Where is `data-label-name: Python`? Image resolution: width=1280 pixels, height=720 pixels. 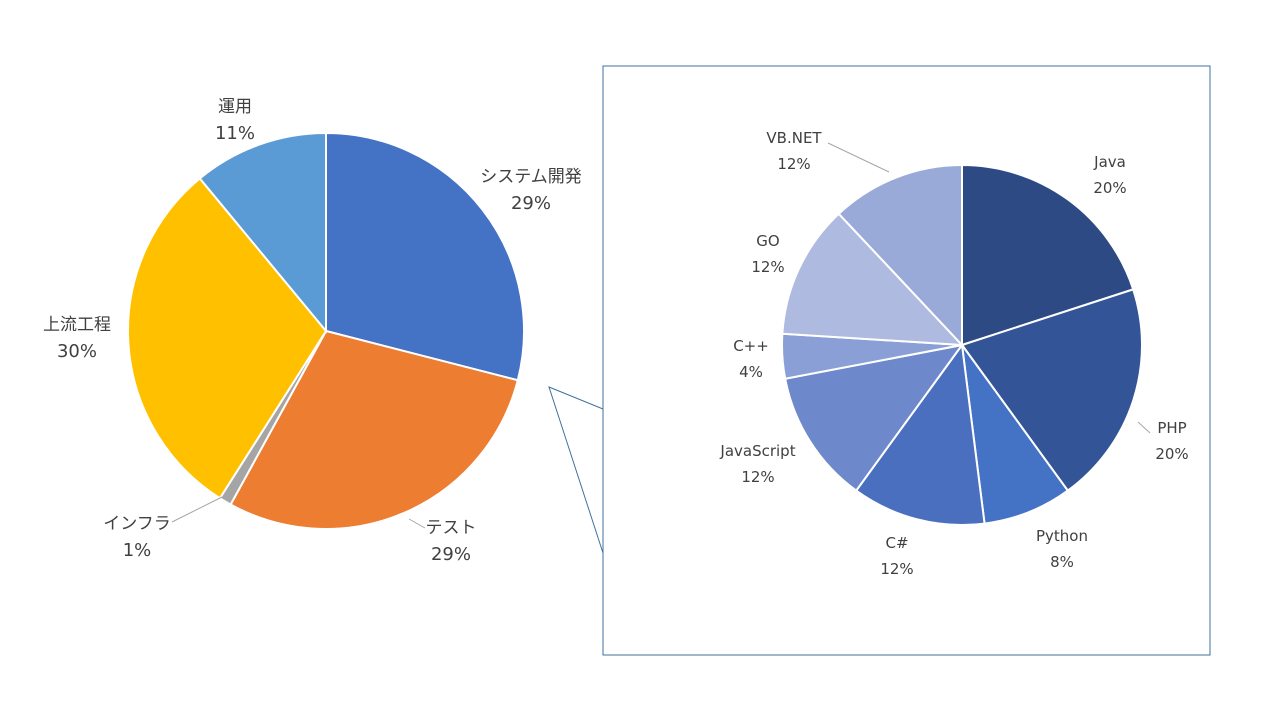 data-label-name: Python is located at coordinates (1062, 536).